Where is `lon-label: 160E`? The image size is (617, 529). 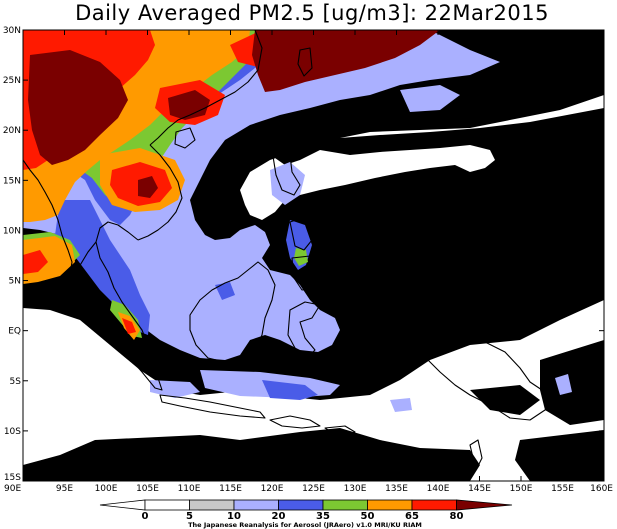
lon-label: 160E is located at coordinates (601, 489).